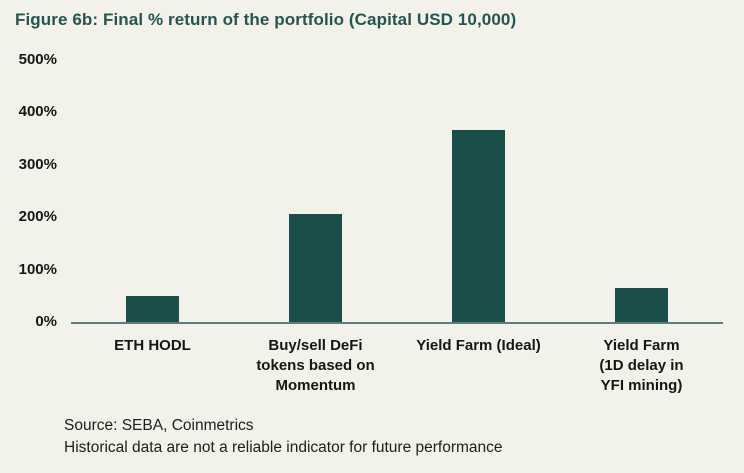  I want to click on x-axis-category-label: Yield Farm (Ideal), so click(478, 345).